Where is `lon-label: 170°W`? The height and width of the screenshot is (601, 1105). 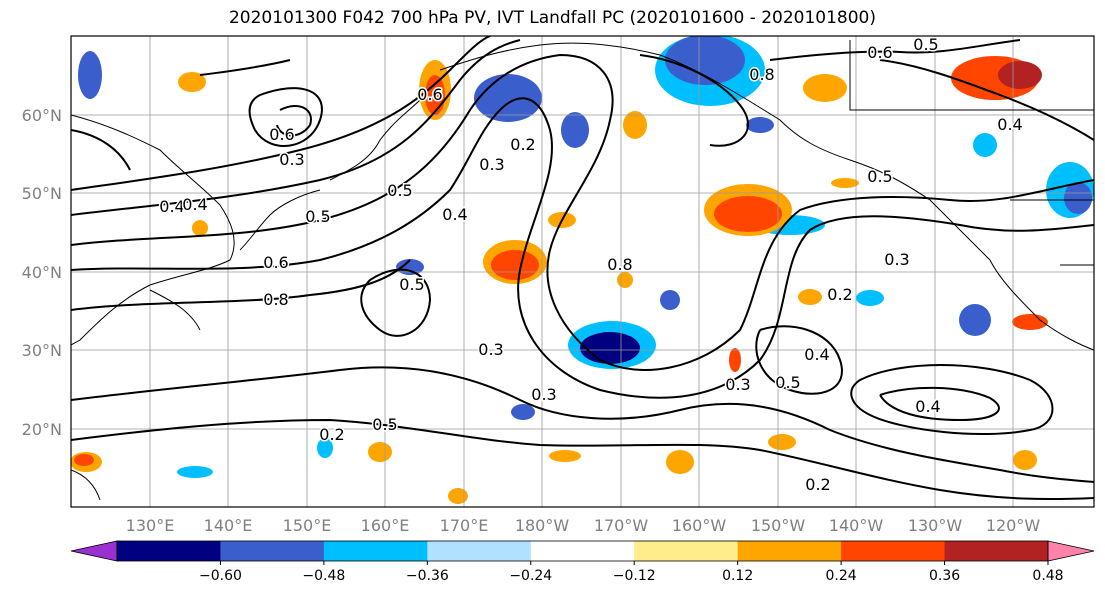
lon-label: 170°W is located at coordinates (621, 525).